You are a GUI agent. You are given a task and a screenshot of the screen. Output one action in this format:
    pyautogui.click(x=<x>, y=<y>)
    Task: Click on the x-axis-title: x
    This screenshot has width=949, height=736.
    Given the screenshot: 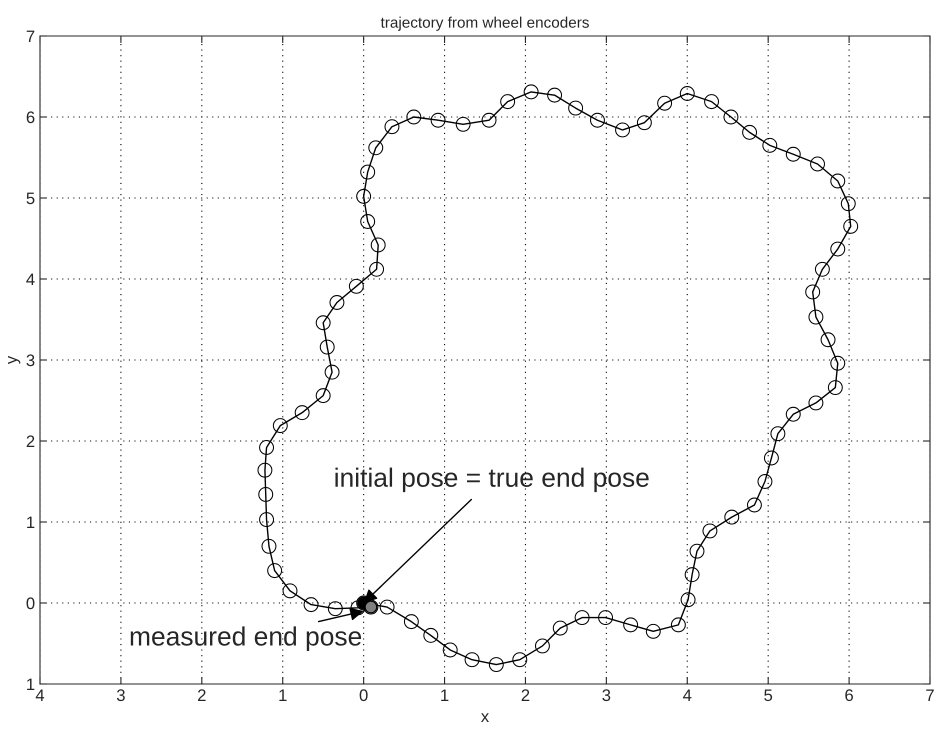 What is the action you would take?
    pyautogui.click(x=485, y=717)
    